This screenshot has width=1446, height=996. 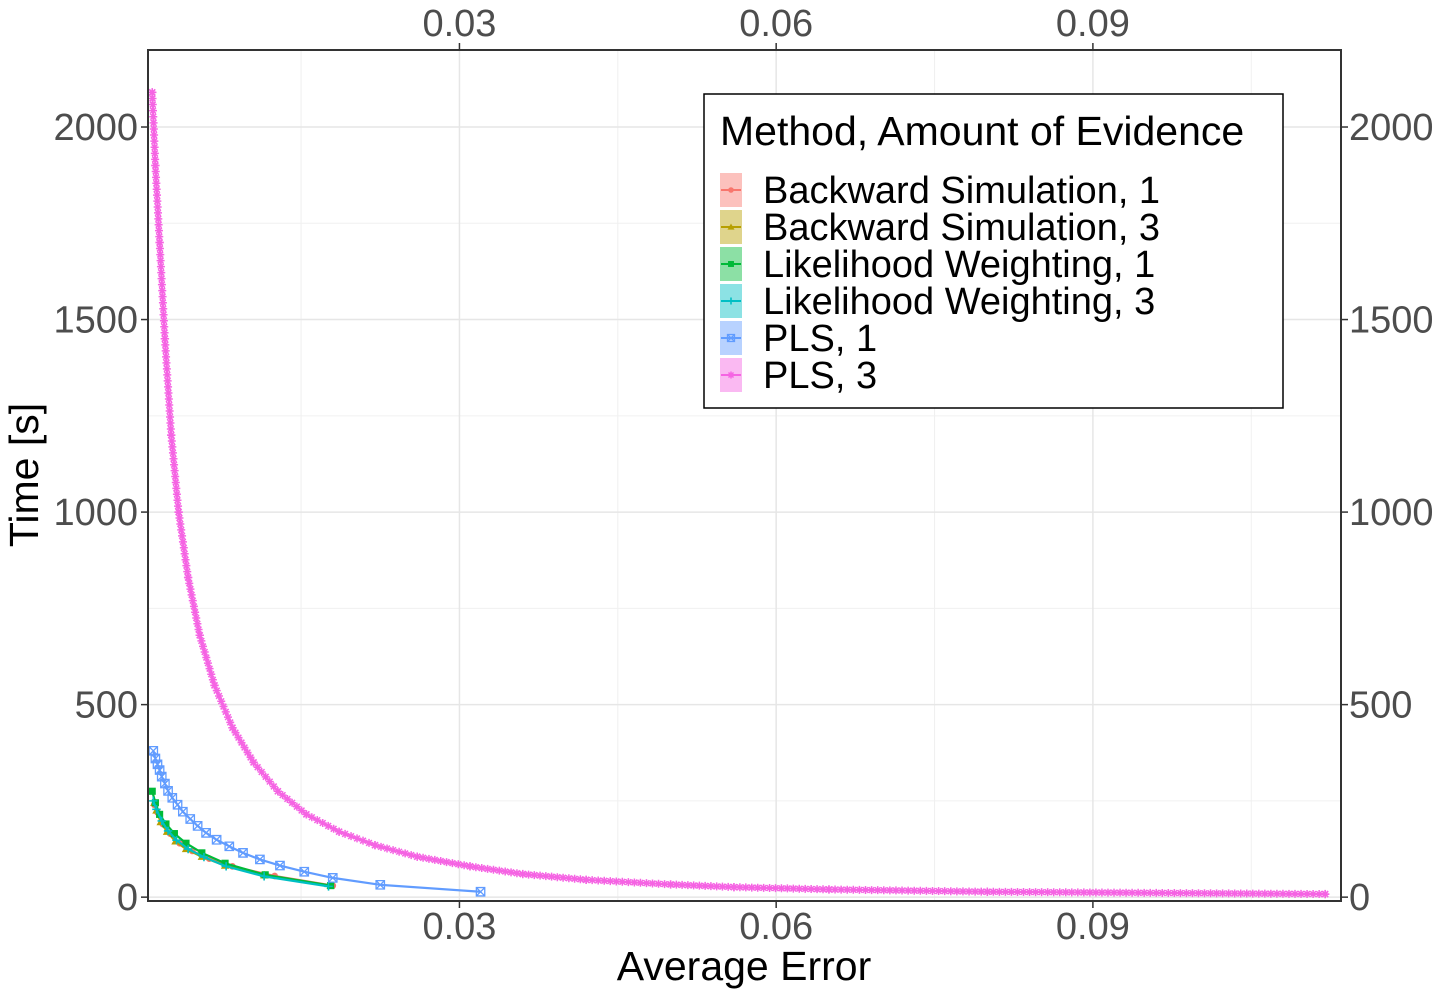 What do you see at coordinates (937, 302) in the screenshot?
I see `legend-item: Likelihood Weighting, 3` at bounding box center [937, 302].